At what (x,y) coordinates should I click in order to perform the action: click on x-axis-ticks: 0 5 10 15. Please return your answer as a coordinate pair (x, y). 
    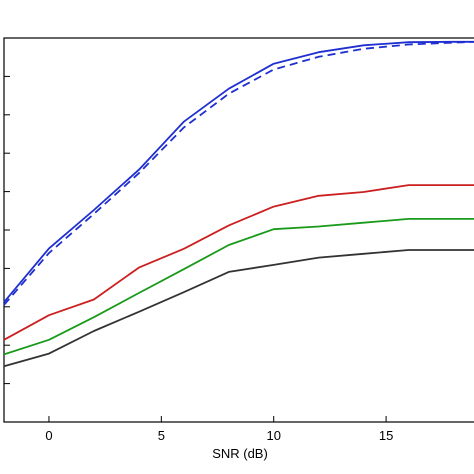
    Looking at the image, I should click on (219, 429).